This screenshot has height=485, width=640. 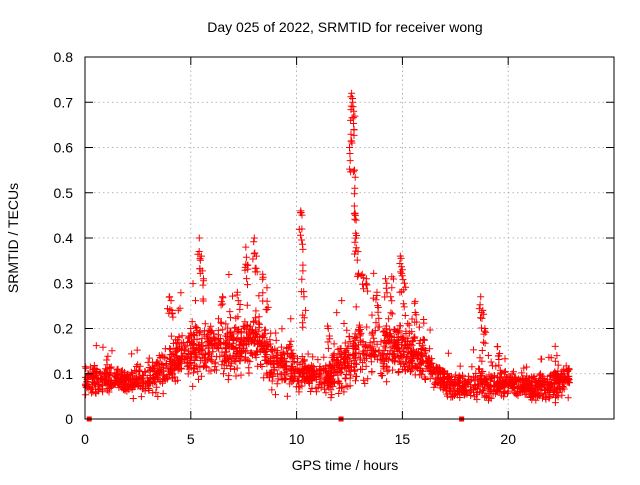 I want to click on y-tick-label: 0.1, so click(x=64, y=374).